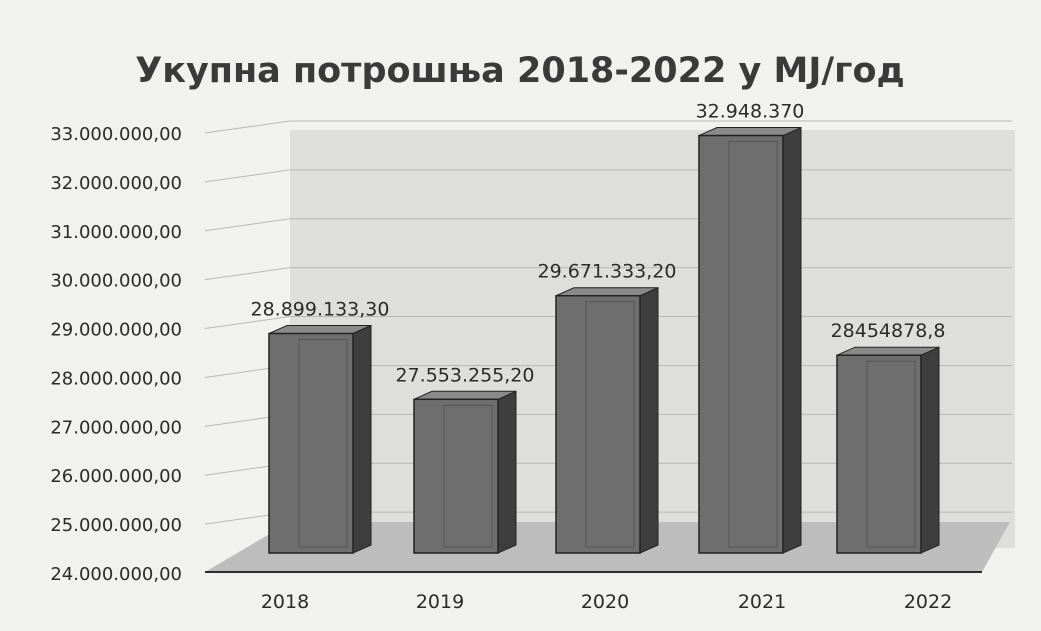 The height and width of the screenshot is (631, 1041). I want to click on x-tick-label: 2021, so click(762, 602).